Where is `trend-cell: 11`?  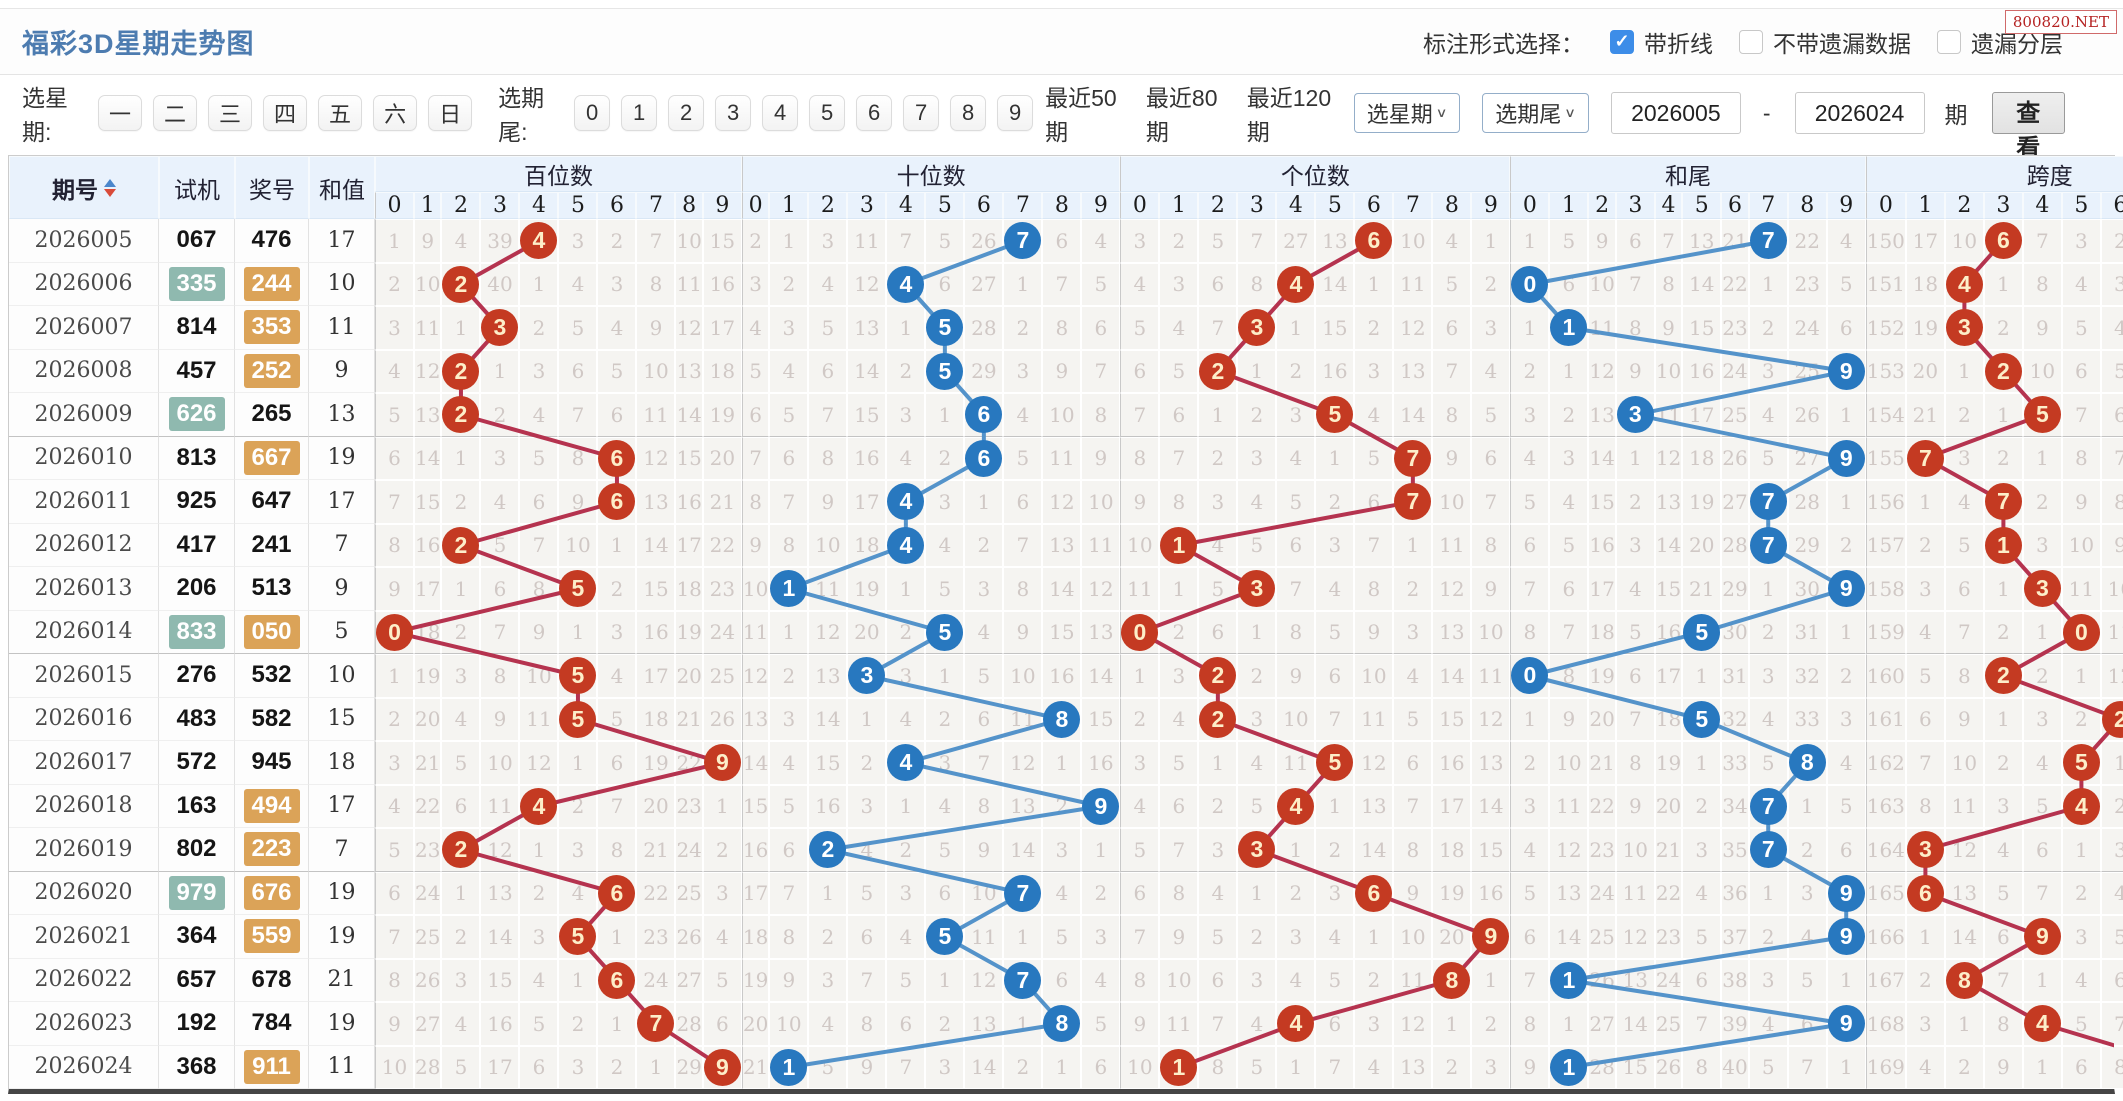
trend-cell: 11 is located at coordinates (1964, 806).